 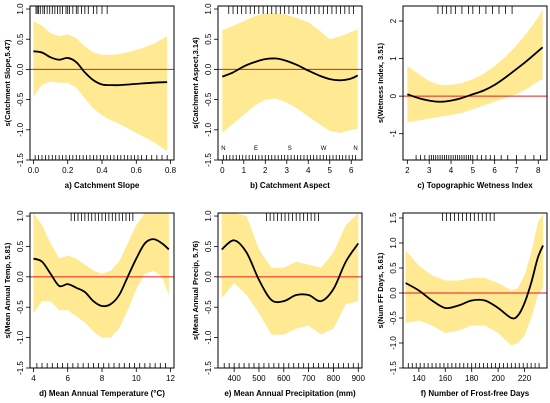 I want to click on x-tick-label: 0, so click(x=222, y=170).